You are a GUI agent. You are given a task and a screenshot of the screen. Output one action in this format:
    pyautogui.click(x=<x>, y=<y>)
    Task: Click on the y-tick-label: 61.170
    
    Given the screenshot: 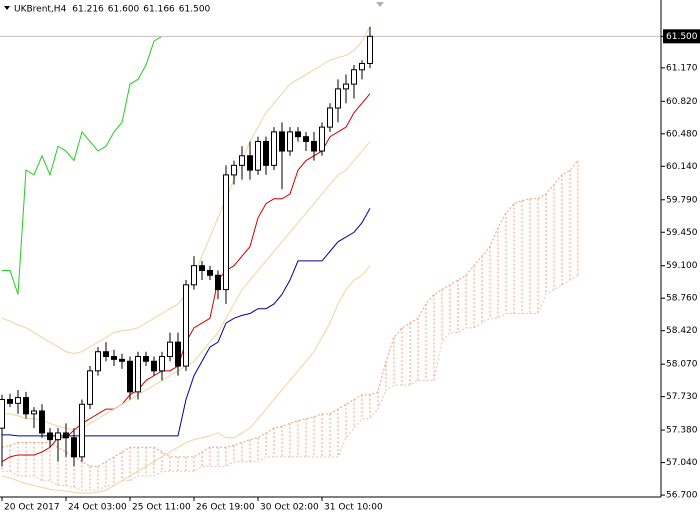 What is the action you would take?
    pyautogui.click(x=682, y=68)
    